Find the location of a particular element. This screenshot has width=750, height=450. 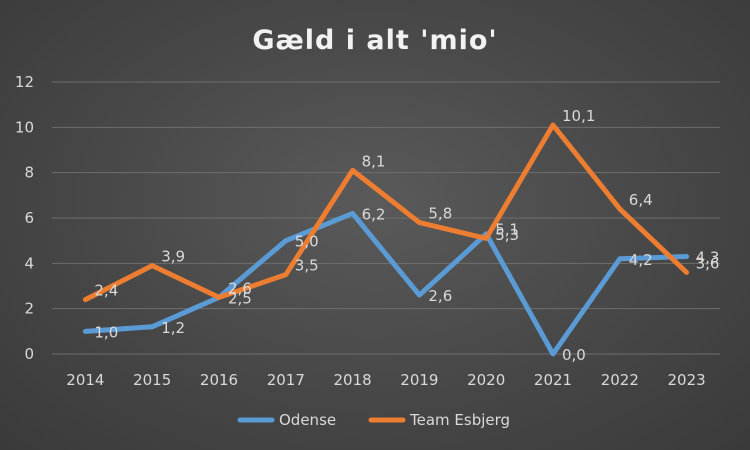

data-label: 3,5 is located at coordinates (307, 266).